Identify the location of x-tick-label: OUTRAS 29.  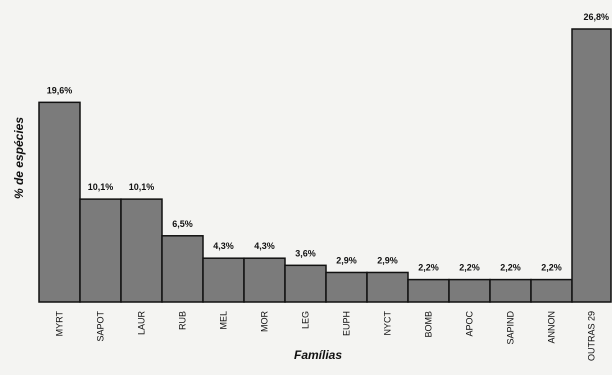
(592, 336).